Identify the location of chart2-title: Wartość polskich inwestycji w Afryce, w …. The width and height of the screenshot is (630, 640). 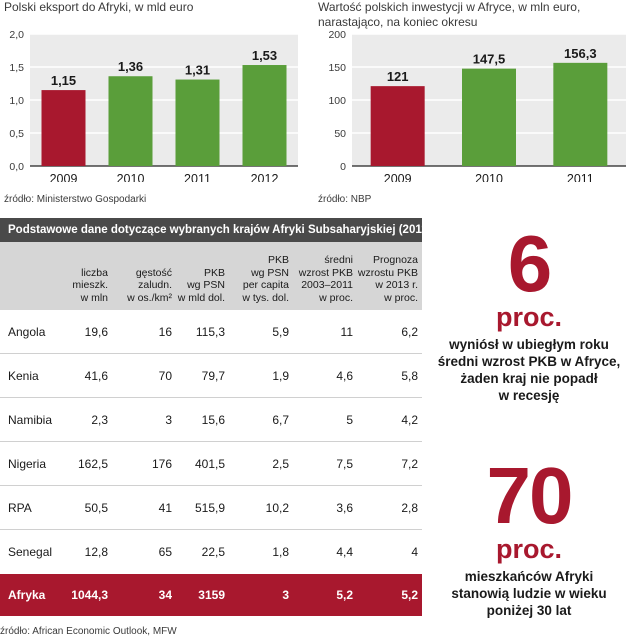
(449, 14).